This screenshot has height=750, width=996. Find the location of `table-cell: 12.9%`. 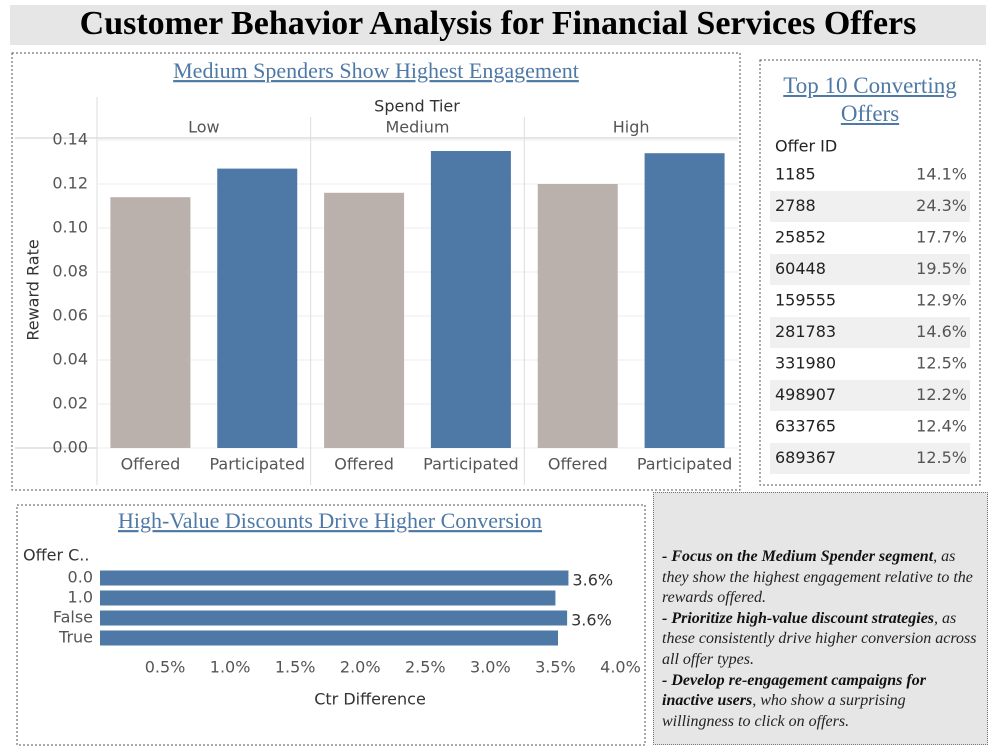

table-cell: 12.9% is located at coordinates (941, 300).